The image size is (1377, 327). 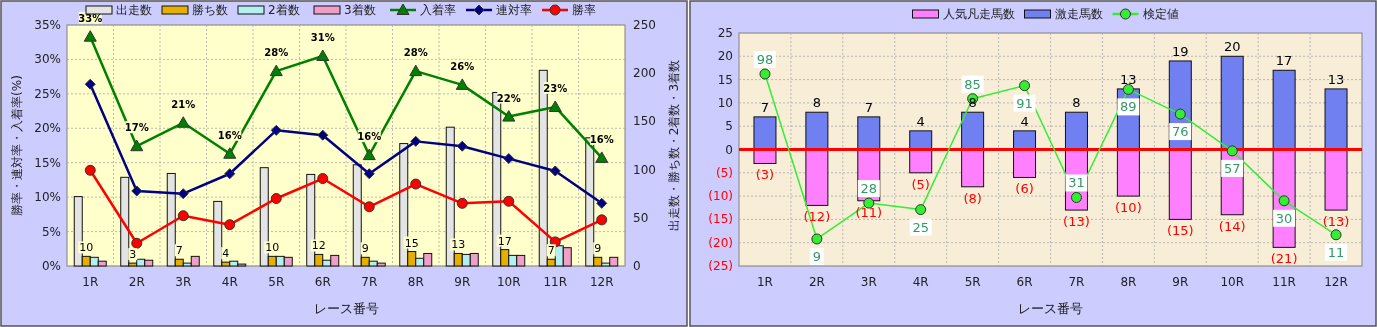 What do you see at coordinates (360, 10) in the screenshot?
I see `legend-label: 3着数` at bounding box center [360, 10].